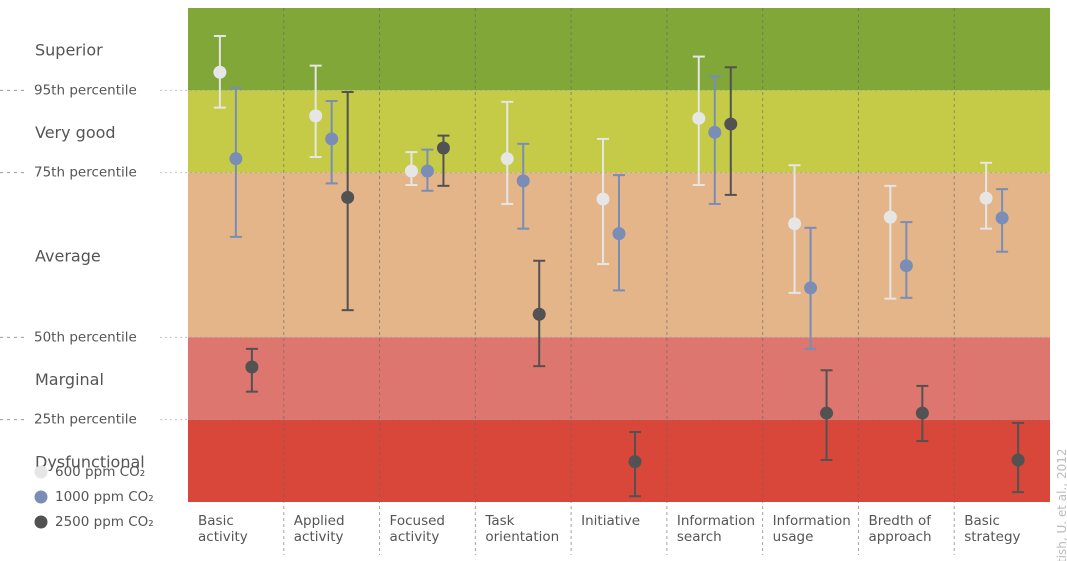 Image resolution: width=1067 pixels, height=561 pixels. Describe the element at coordinates (319, 529) in the screenshot. I see `x-tick-label: Applied activity` at that location.